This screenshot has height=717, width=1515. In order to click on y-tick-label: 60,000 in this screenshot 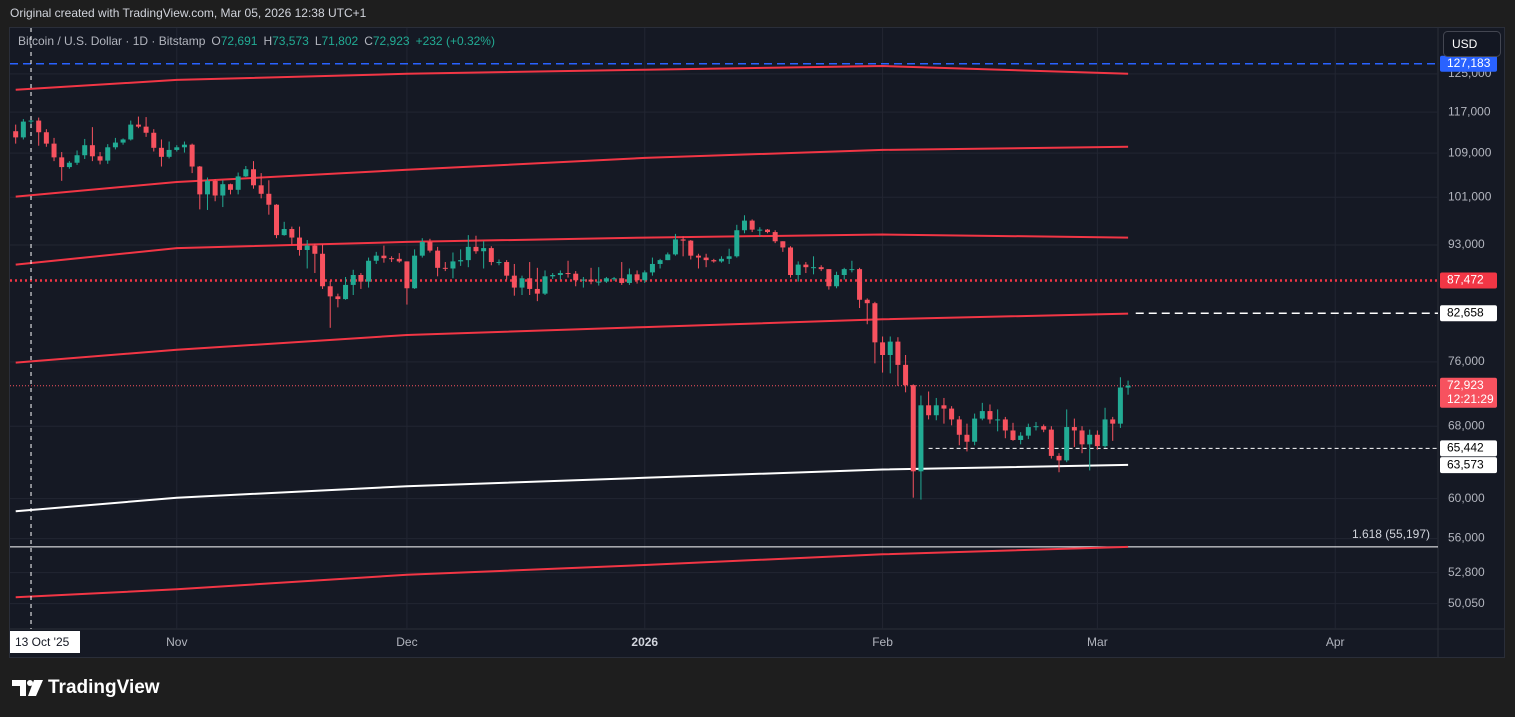, I will do `click(1466, 498)`.